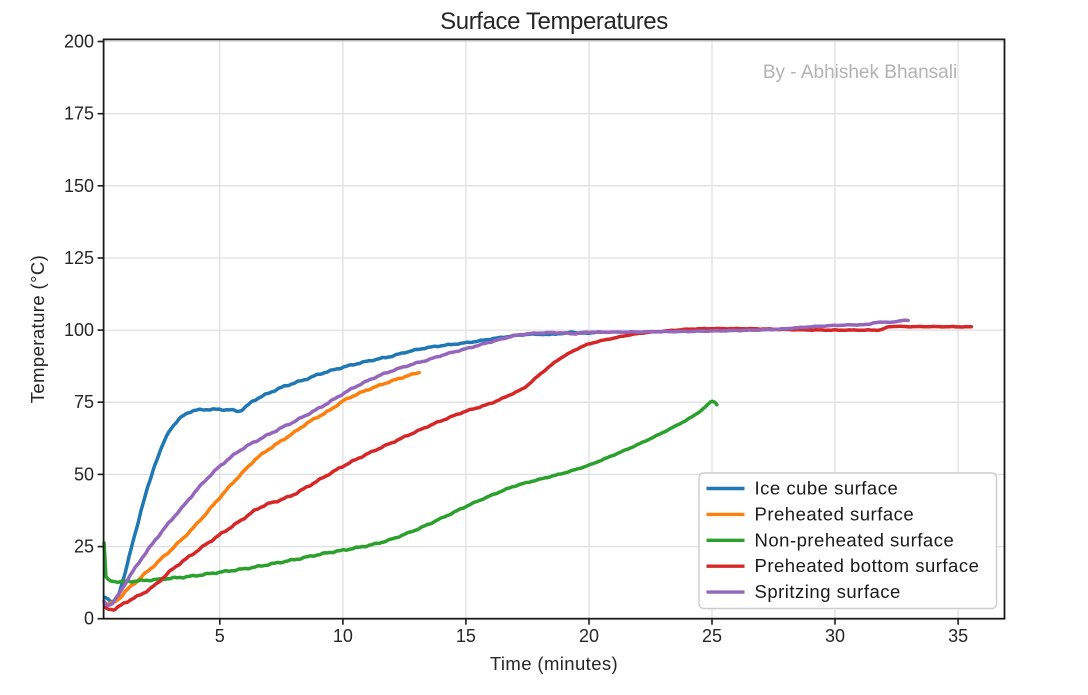 The width and height of the screenshot is (1088, 695). I want to click on svg-text: By - Abhishek Bhansali, so click(860, 72).